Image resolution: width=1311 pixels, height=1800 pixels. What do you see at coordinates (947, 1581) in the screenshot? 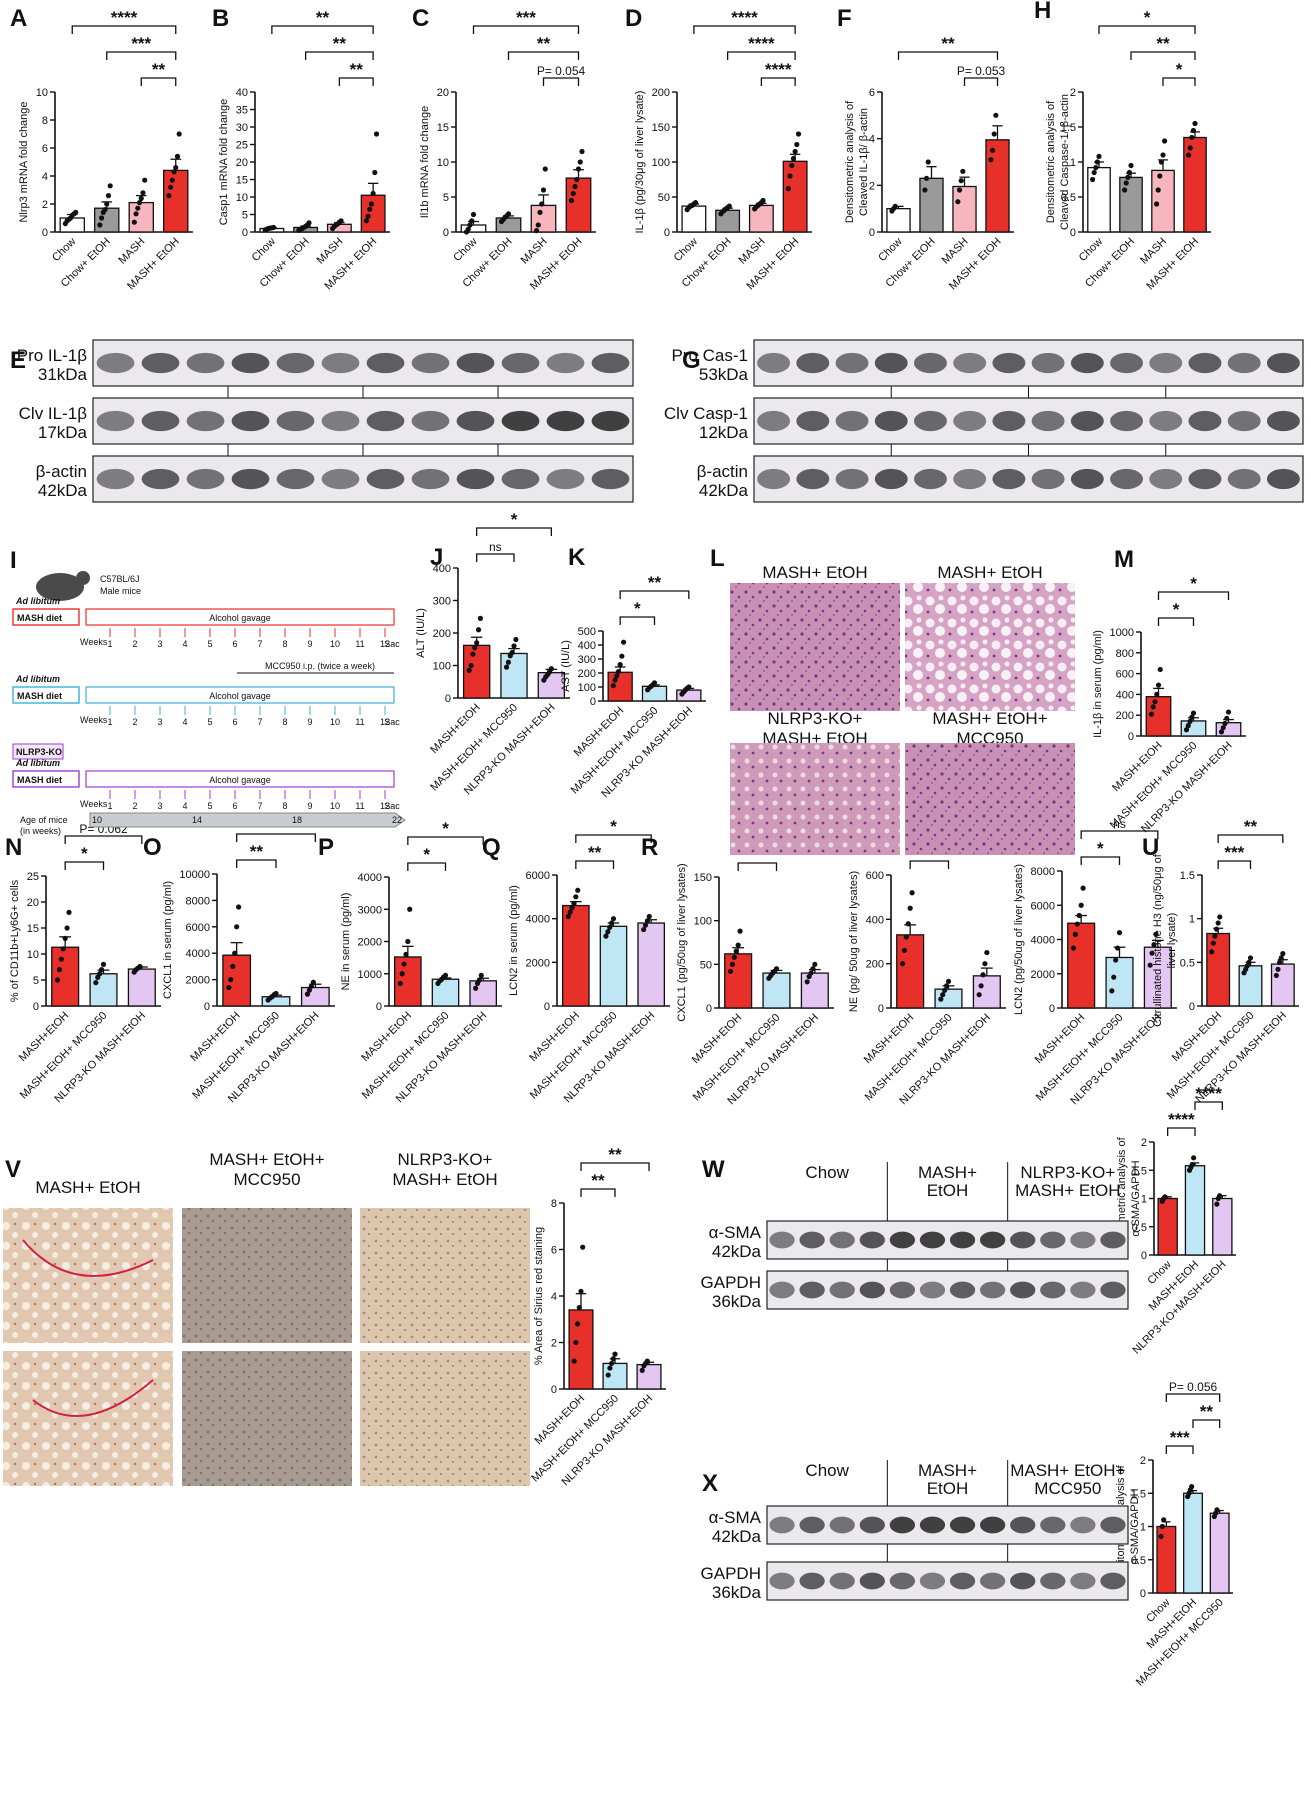
I see `blot-strip` at bounding box center [947, 1581].